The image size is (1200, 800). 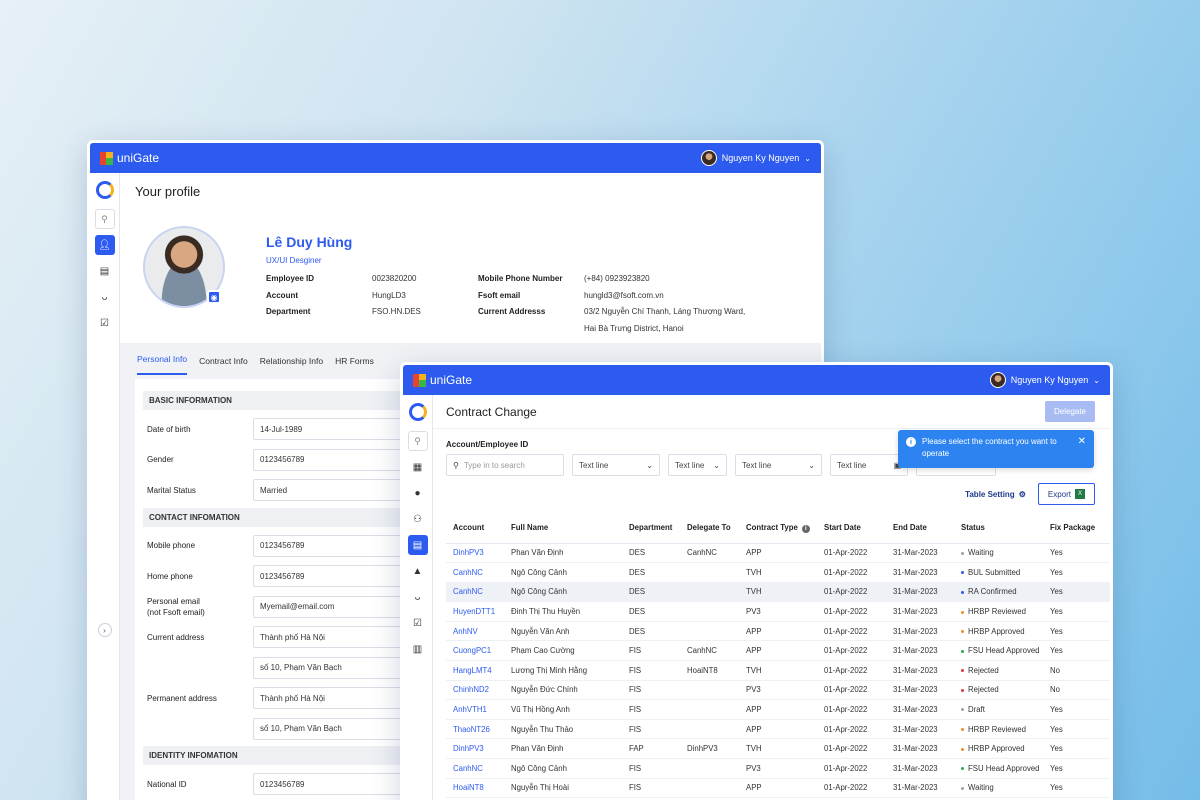 I want to click on cell-account: HuyenDTT1, so click(x=475, y=611).